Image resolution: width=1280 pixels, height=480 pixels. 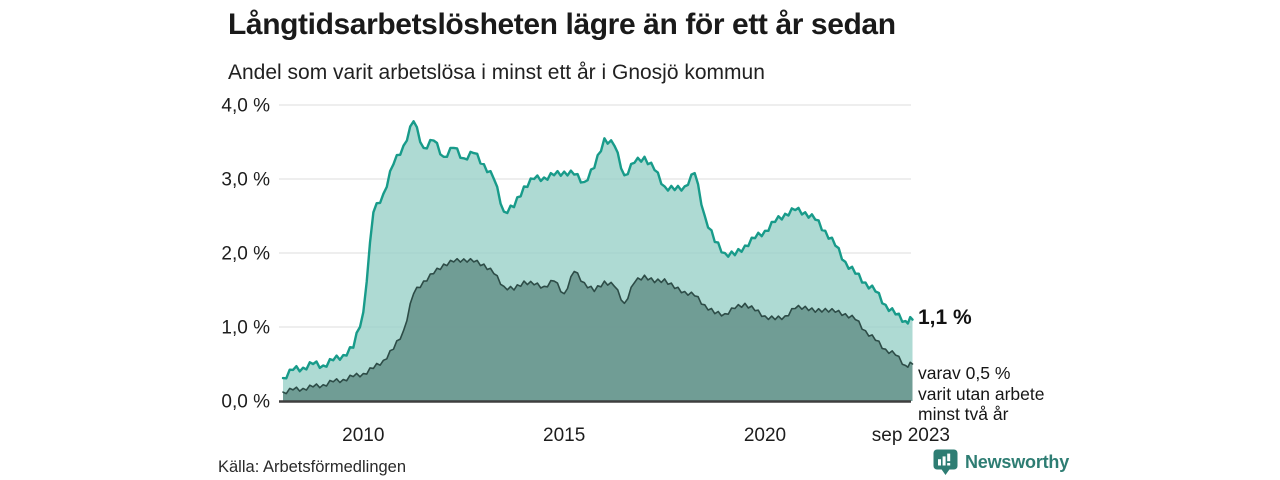 What do you see at coordinates (911, 435) in the screenshot?
I see `svg-text: sep 2023` at bounding box center [911, 435].